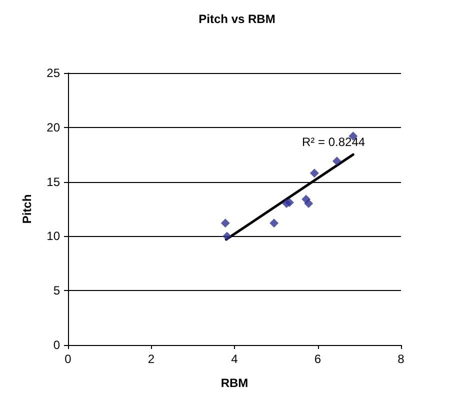 This screenshot has height=410, width=456. I want to click on chart-title: Pitch vs RBM, so click(237, 19).